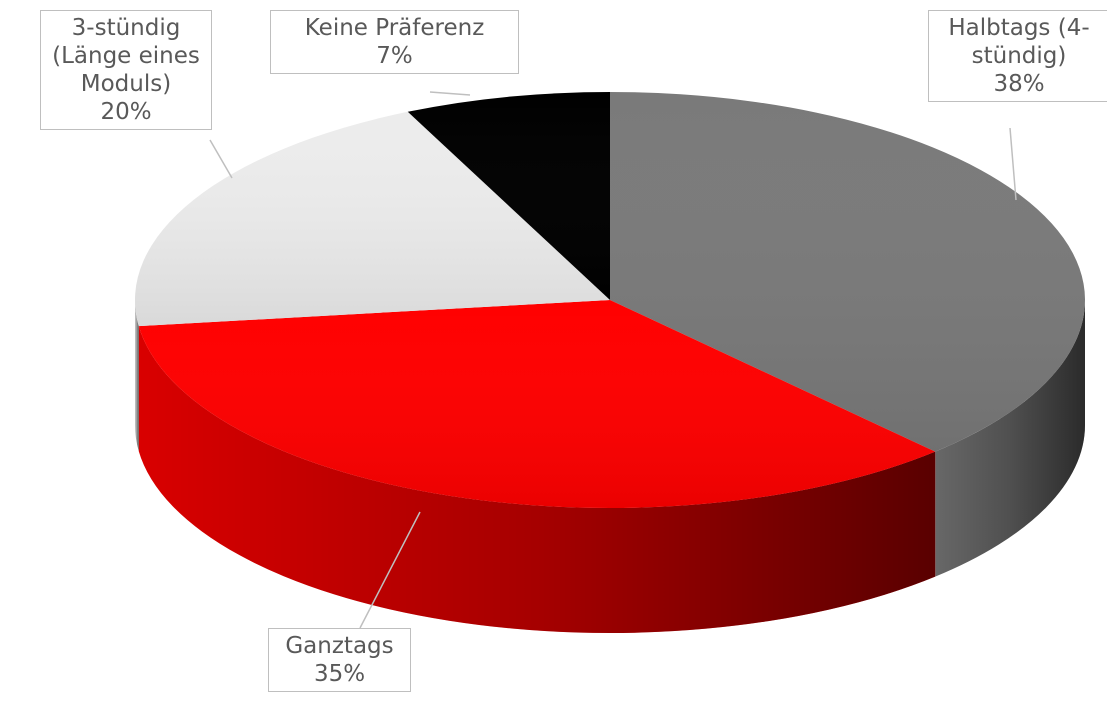 The height and width of the screenshot is (710, 1107). What do you see at coordinates (394, 56) in the screenshot?
I see `label-value: 7%` at bounding box center [394, 56].